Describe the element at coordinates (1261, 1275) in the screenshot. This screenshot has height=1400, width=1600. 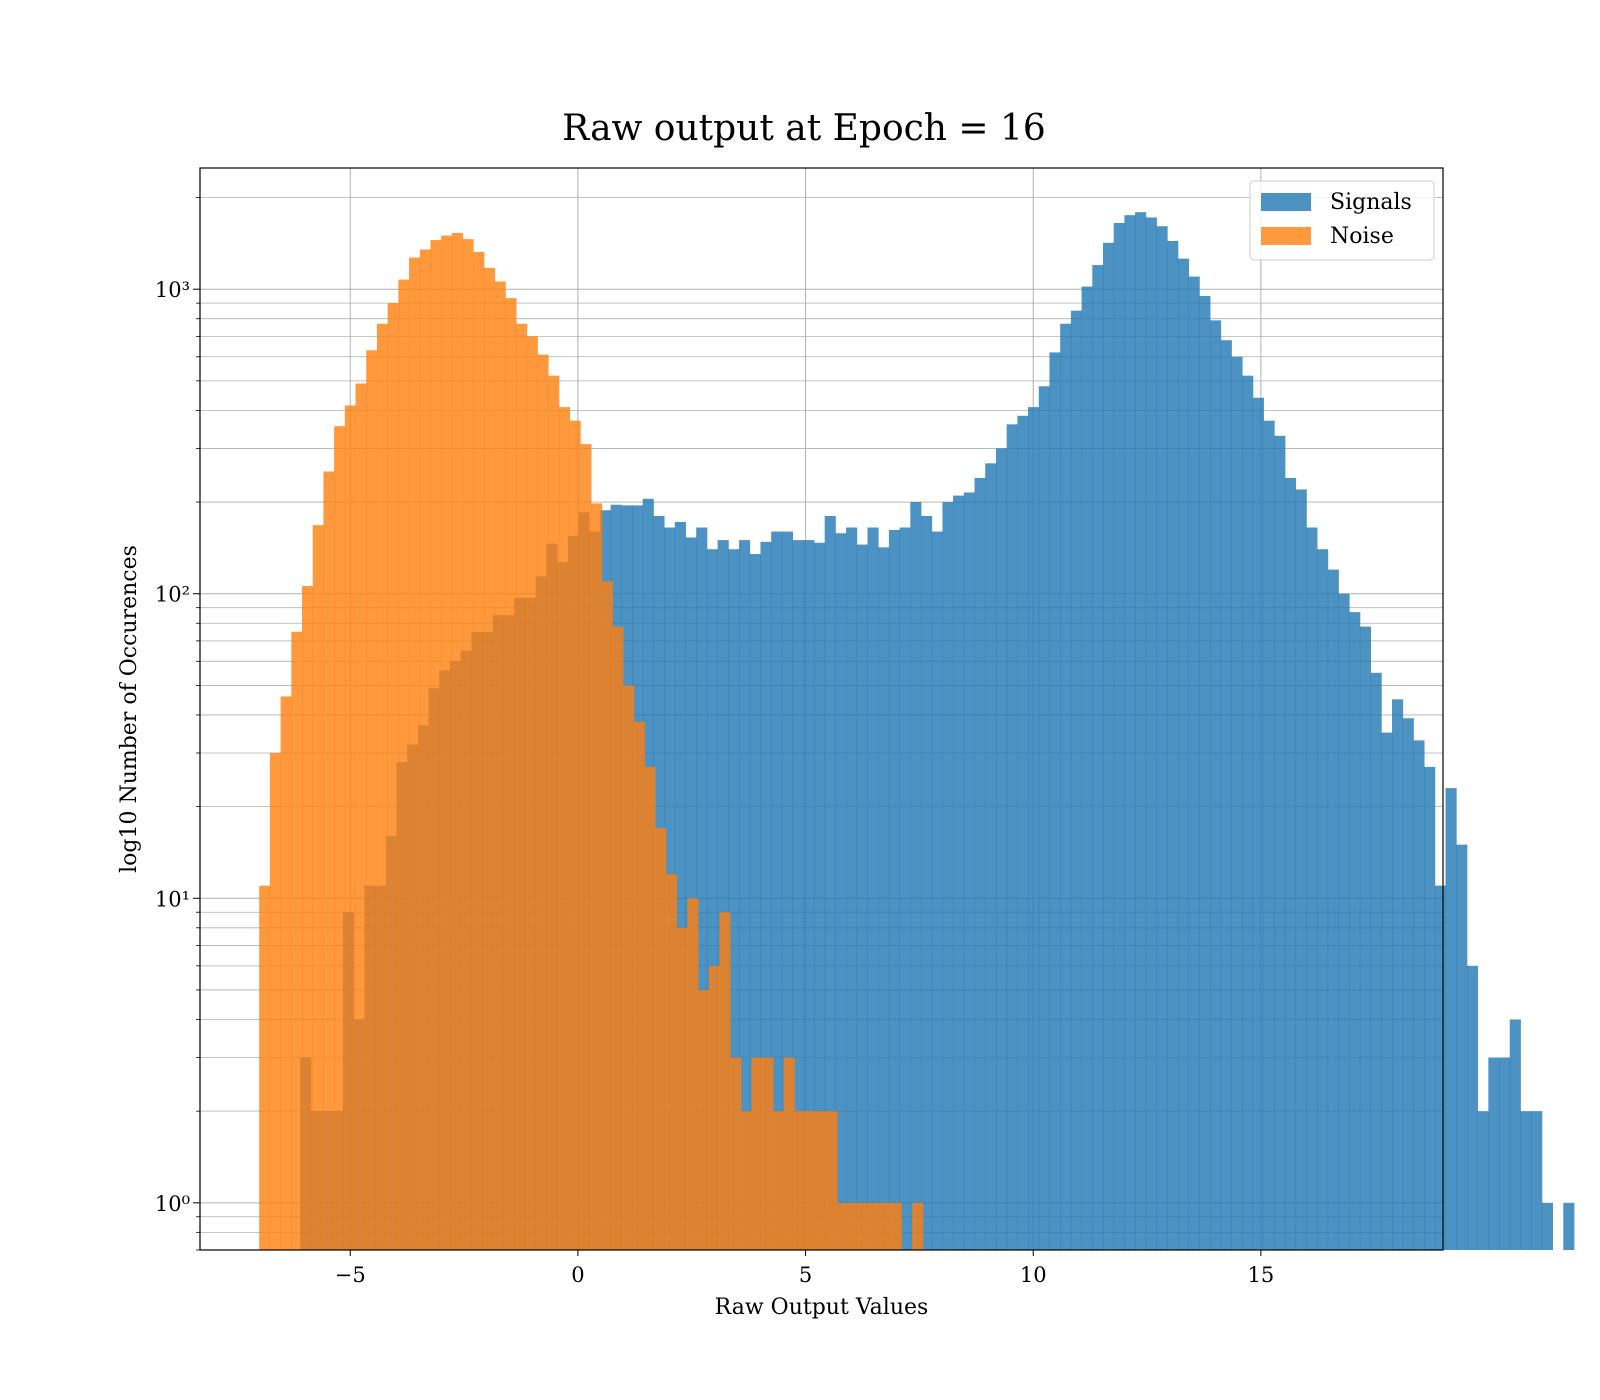
I see `x-tick-label: 15` at that location.